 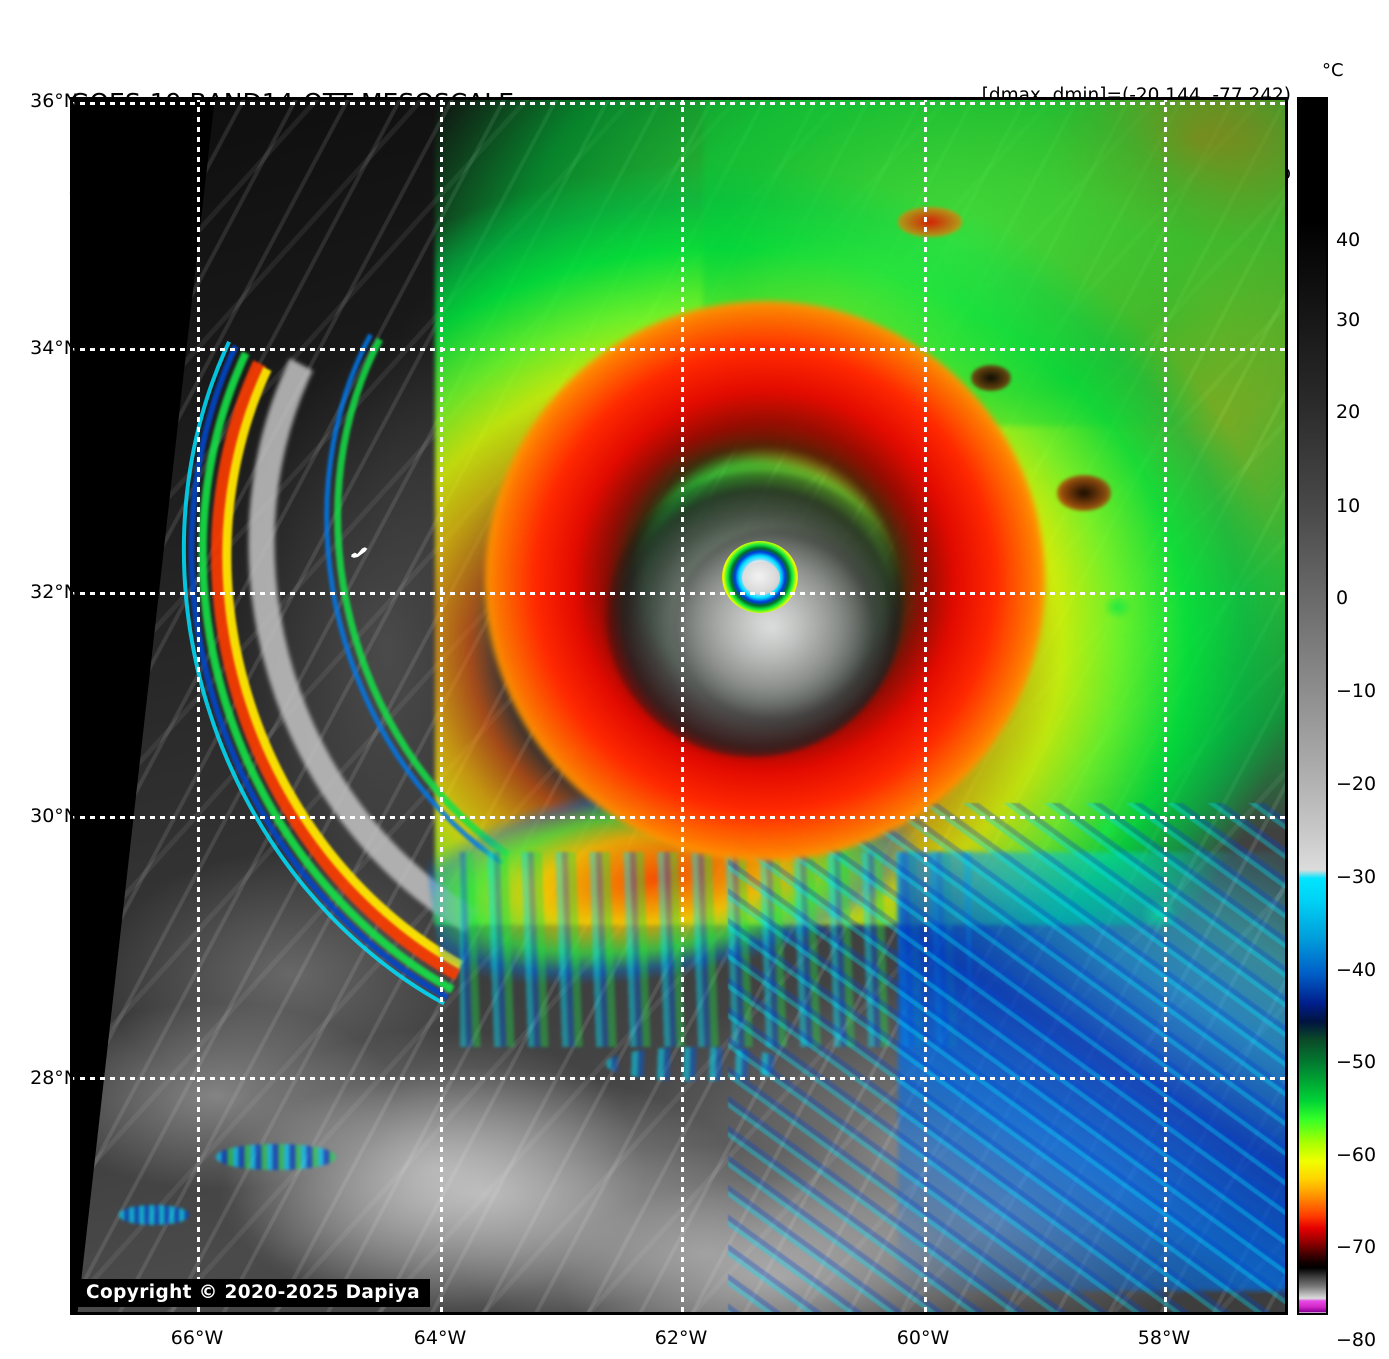 What do you see at coordinates (1356, 970) in the screenshot?
I see `colorbar-tick-m40: −40` at bounding box center [1356, 970].